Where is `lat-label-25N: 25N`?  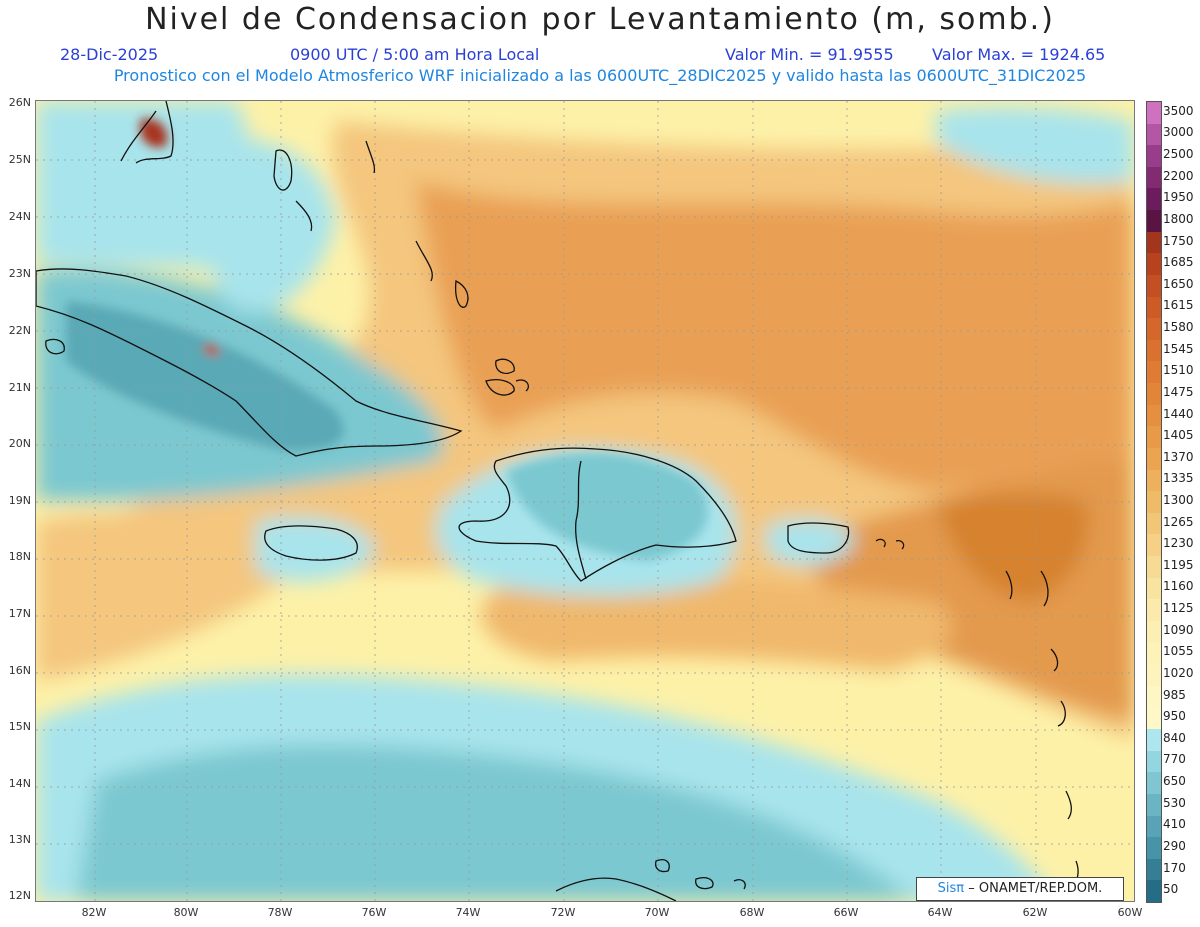
lat-label-25N: 25N is located at coordinates (19, 159).